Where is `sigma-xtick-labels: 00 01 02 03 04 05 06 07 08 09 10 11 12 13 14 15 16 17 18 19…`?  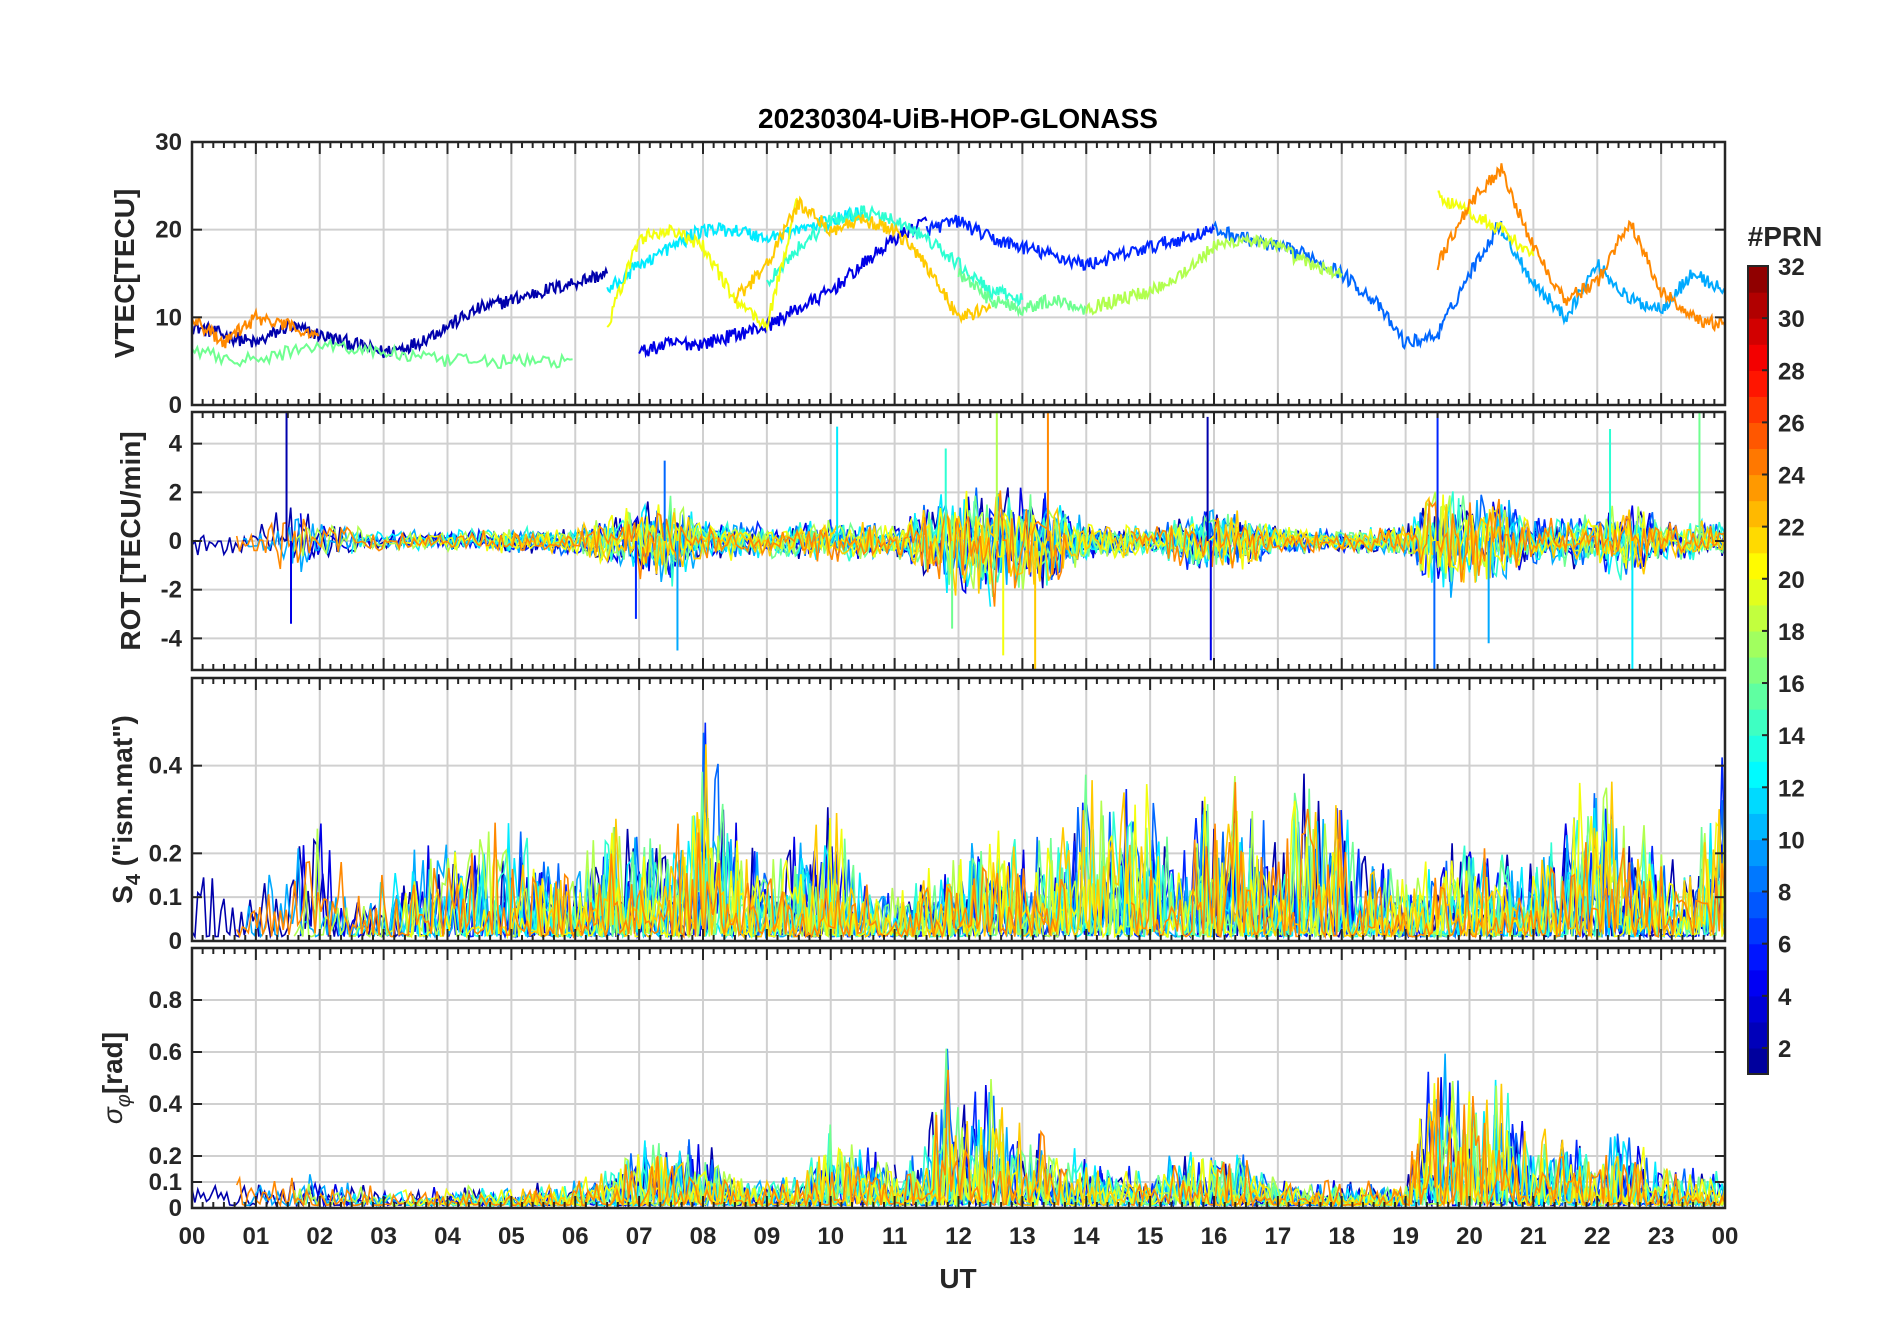
sigma-xtick-labels: 00 01 02 03 04 05 06 07 08 09 10 11 12 13 14 15 16 17 18 19… is located at coordinates (959, 1236).